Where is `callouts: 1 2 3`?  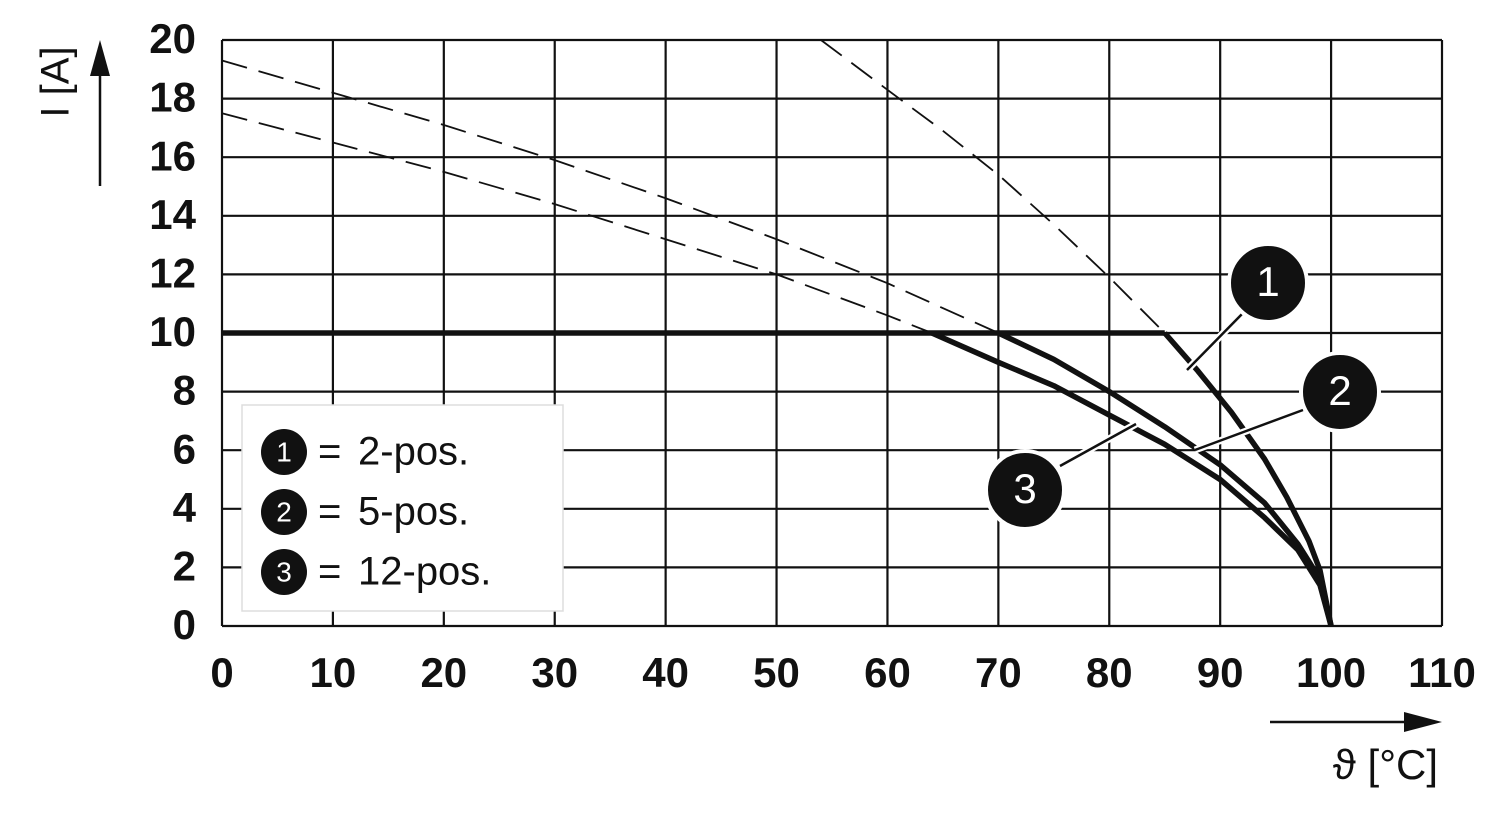 callouts: 1 2 3 is located at coordinates (1182, 386).